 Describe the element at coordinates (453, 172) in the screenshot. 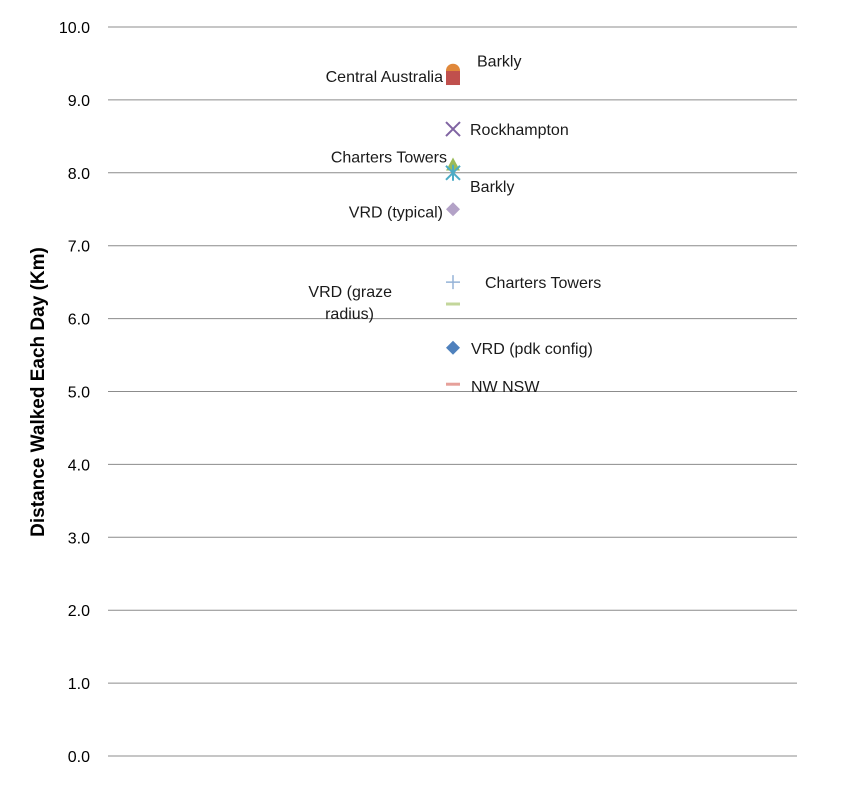

I see `data-point-star` at that location.